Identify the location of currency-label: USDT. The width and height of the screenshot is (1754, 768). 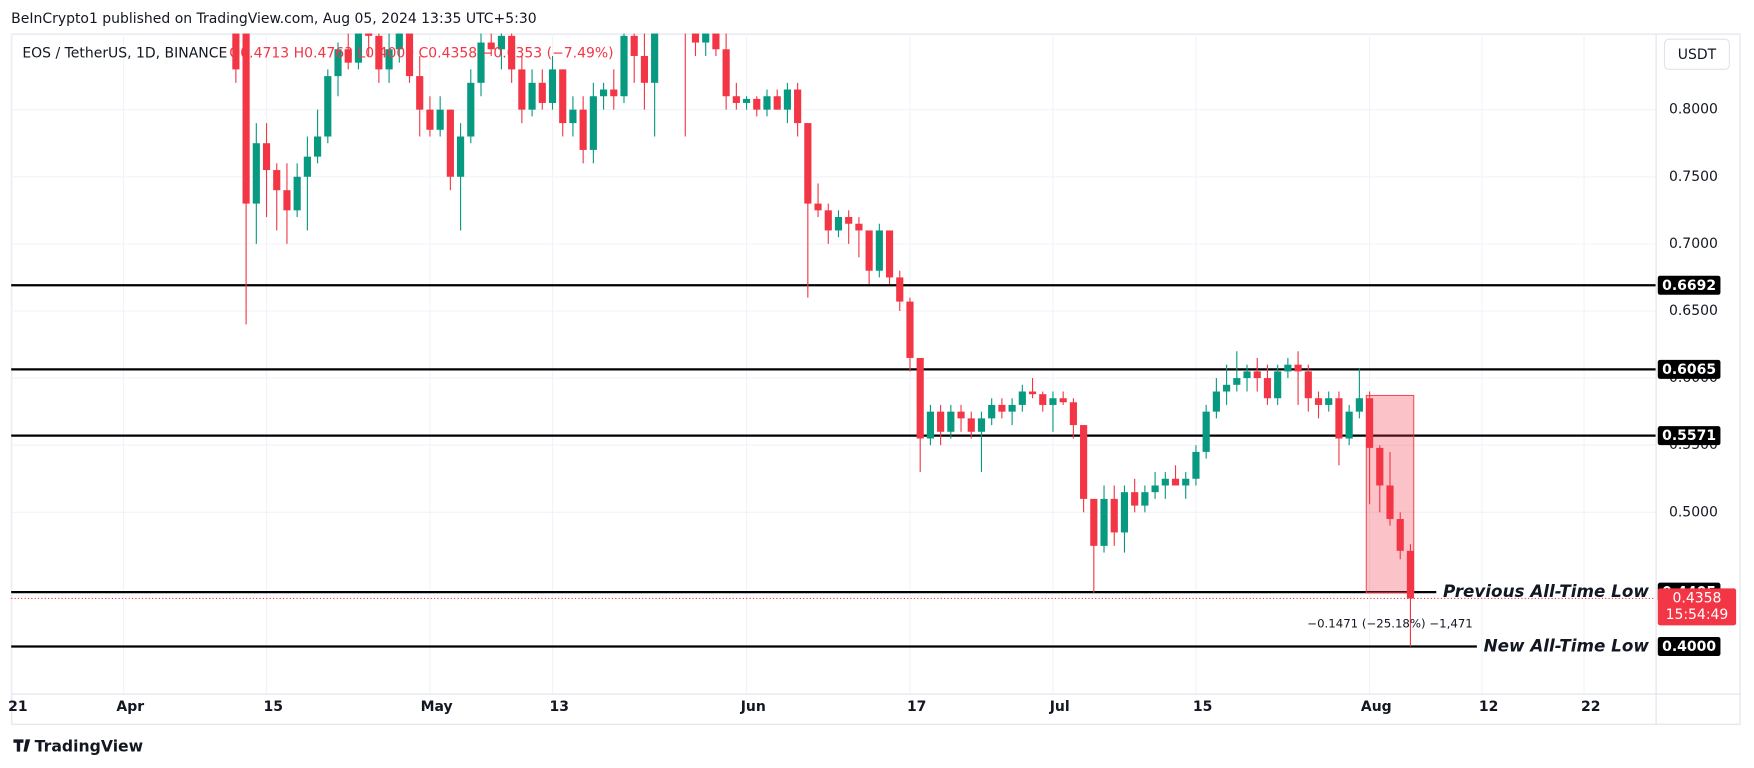
(1697, 55).